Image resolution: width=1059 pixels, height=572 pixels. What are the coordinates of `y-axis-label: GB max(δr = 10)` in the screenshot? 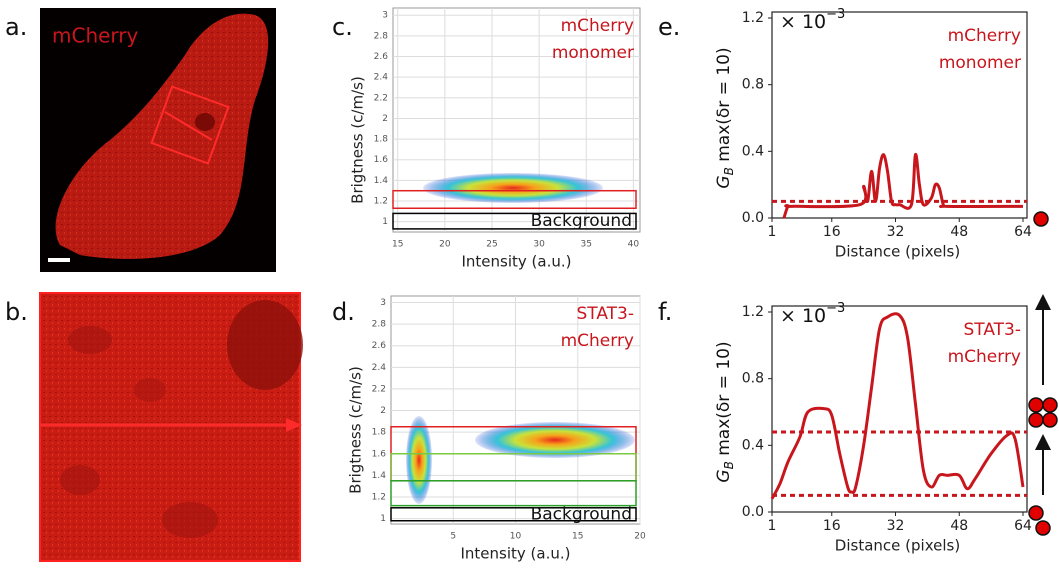 It's located at (725, 411).